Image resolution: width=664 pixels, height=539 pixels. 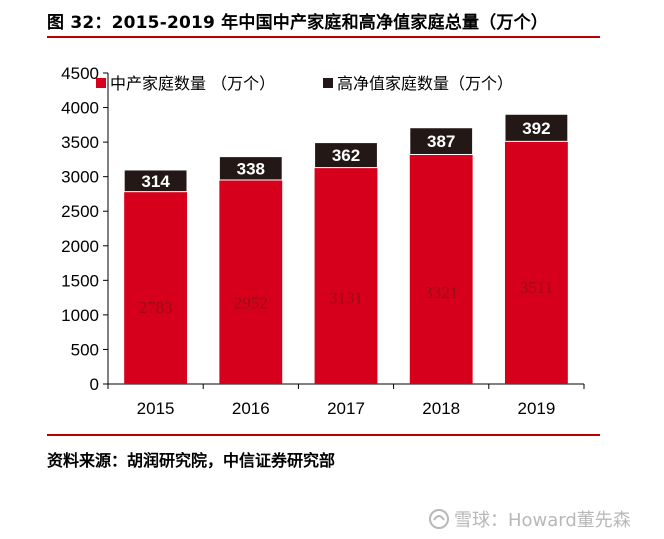 I want to click on y-tick-label: 1000, so click(x=80, y=315).